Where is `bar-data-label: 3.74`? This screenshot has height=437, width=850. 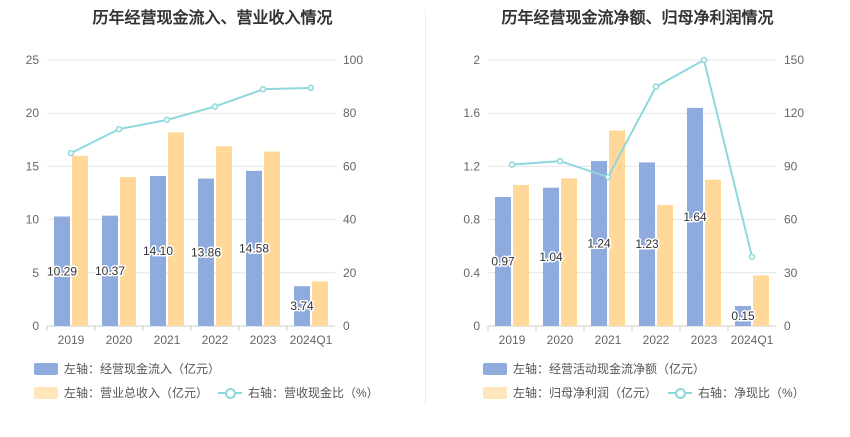
bar-data-label: 3.74 is located at coordinates (302, 306).